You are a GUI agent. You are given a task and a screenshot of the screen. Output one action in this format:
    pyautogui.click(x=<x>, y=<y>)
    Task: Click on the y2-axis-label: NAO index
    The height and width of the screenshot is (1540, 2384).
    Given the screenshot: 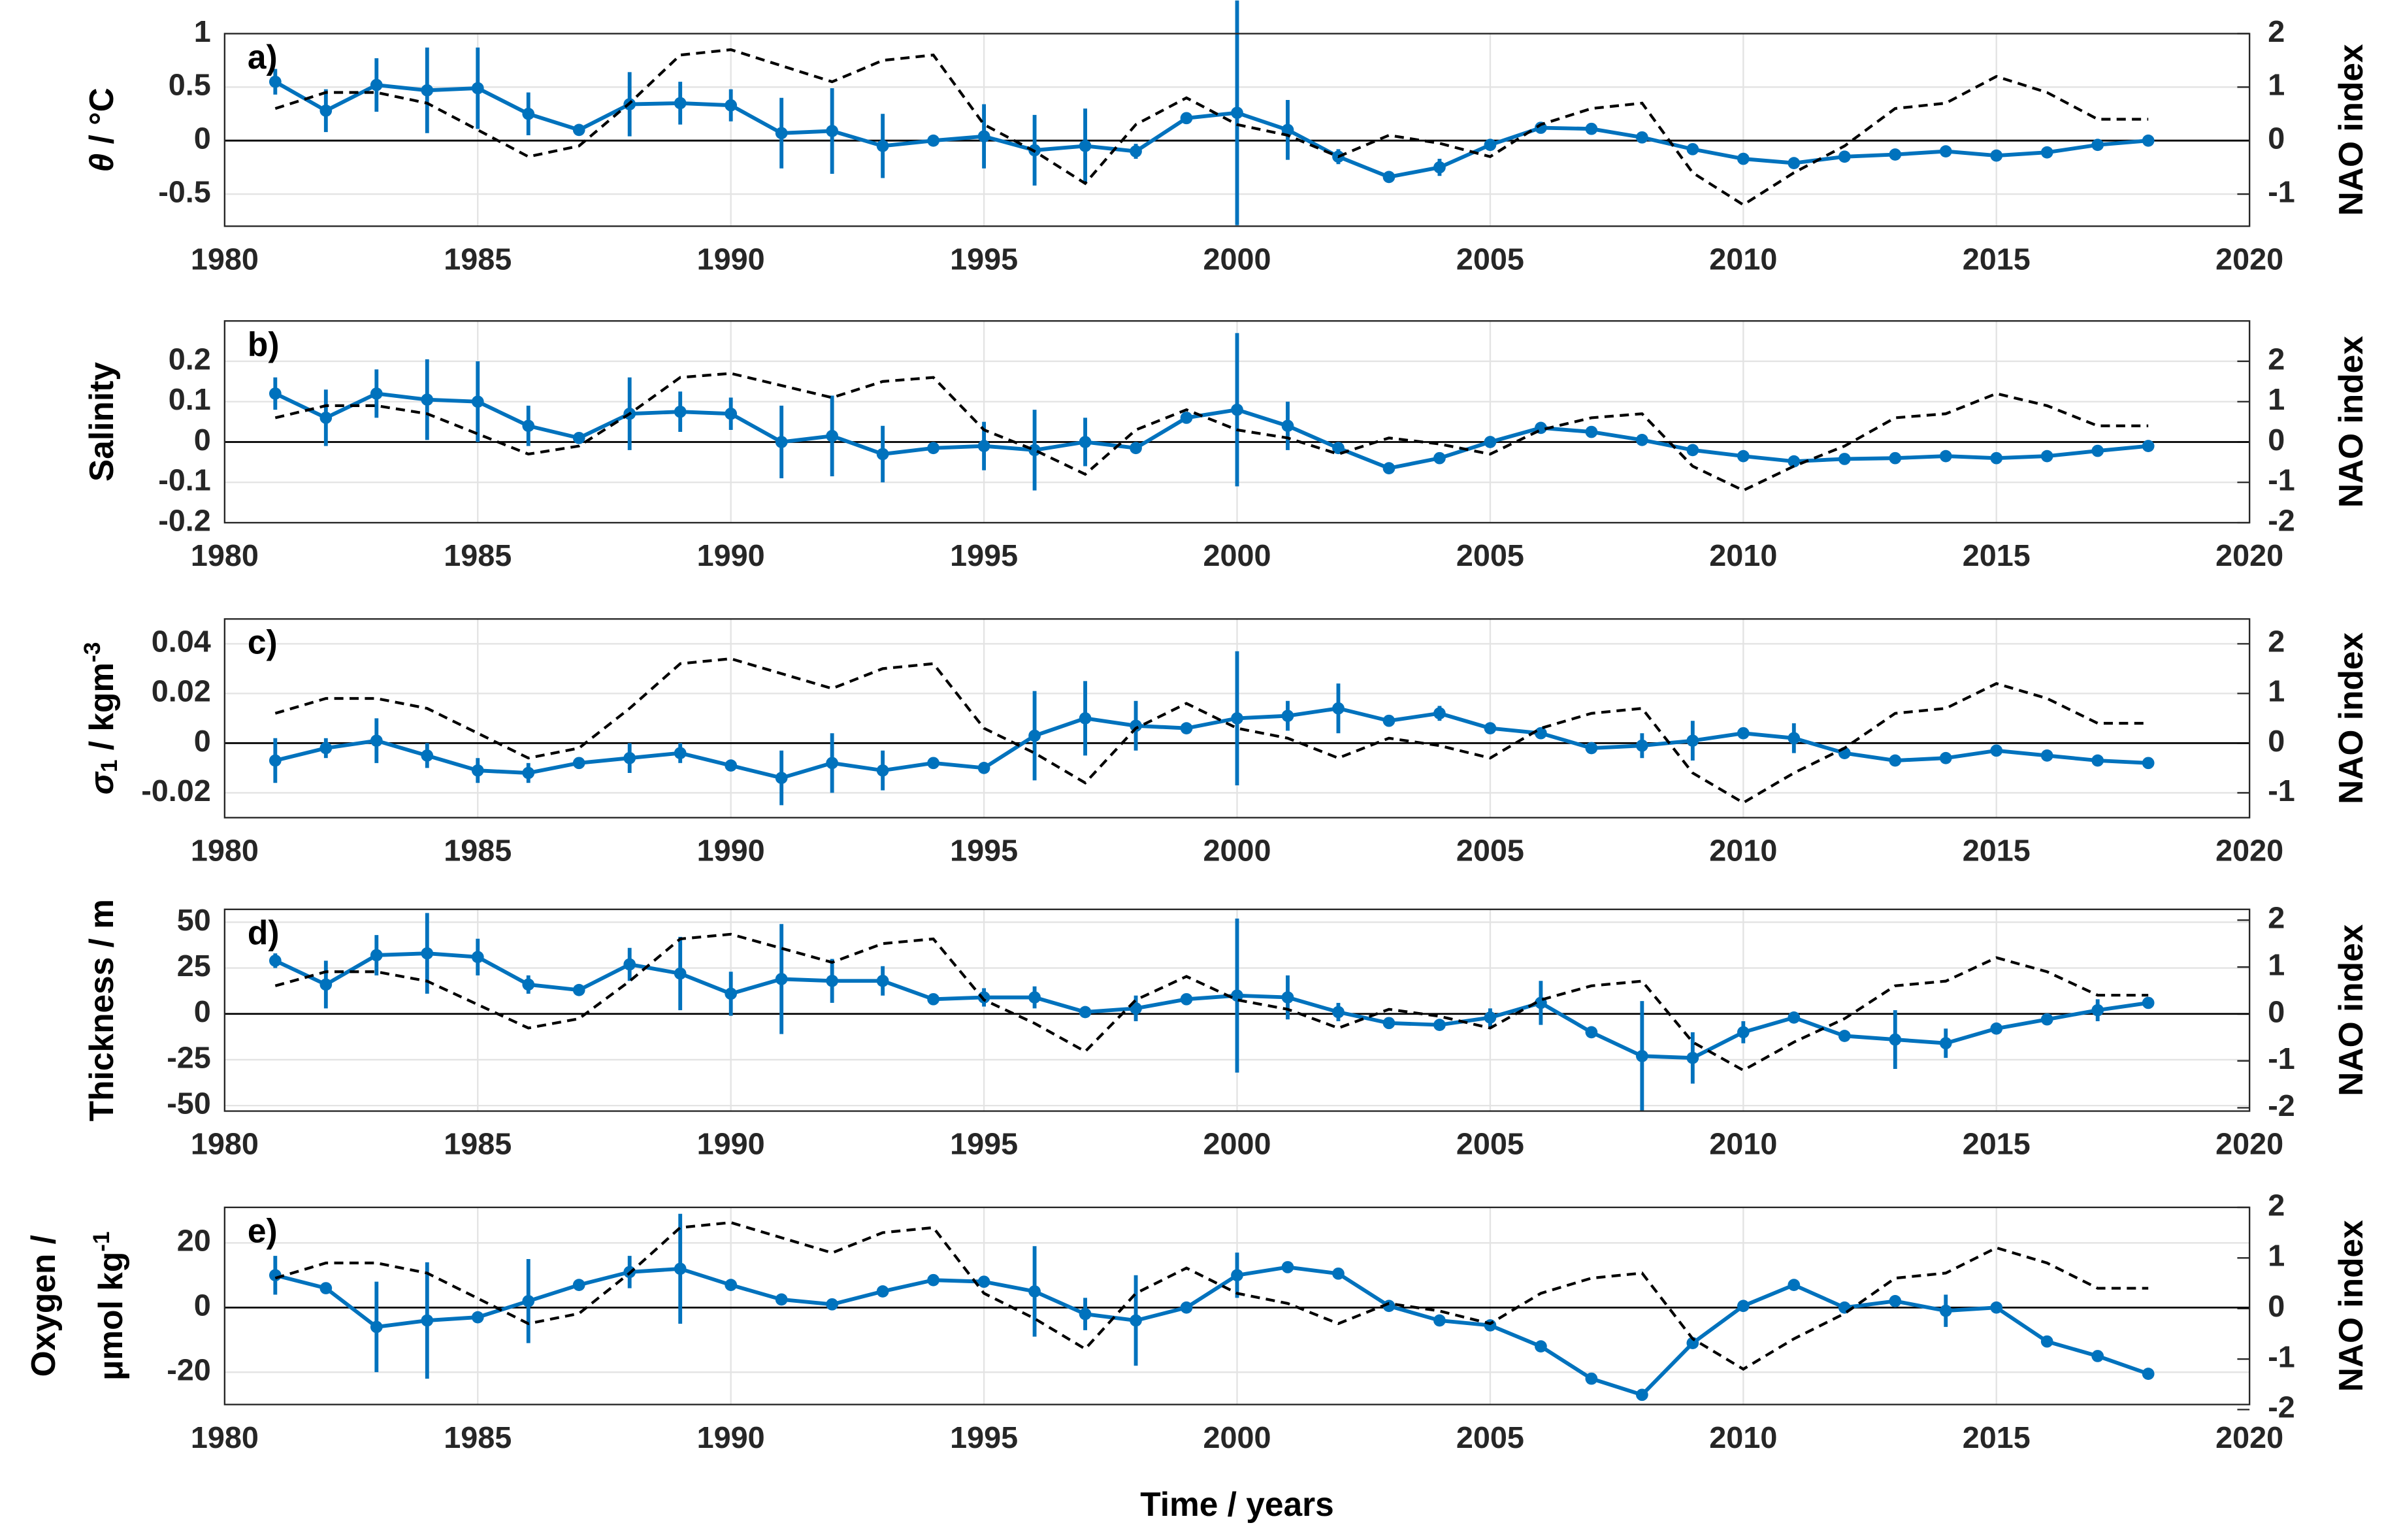 What is the action you would take?
    pyautogui.click(x=2351, y=130)
    